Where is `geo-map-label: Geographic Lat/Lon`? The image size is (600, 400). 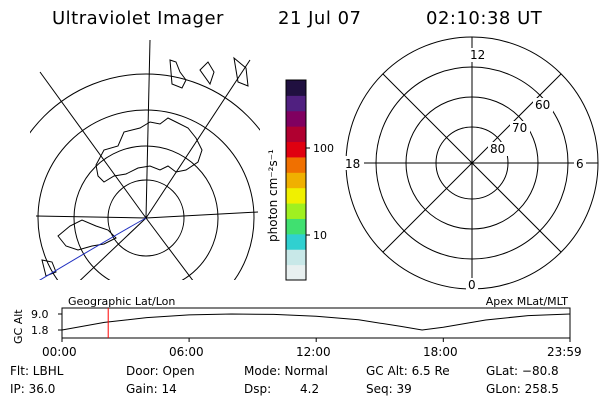
geo-map-label: Geographic Lat/Lon is located at coordinates (121, 301).